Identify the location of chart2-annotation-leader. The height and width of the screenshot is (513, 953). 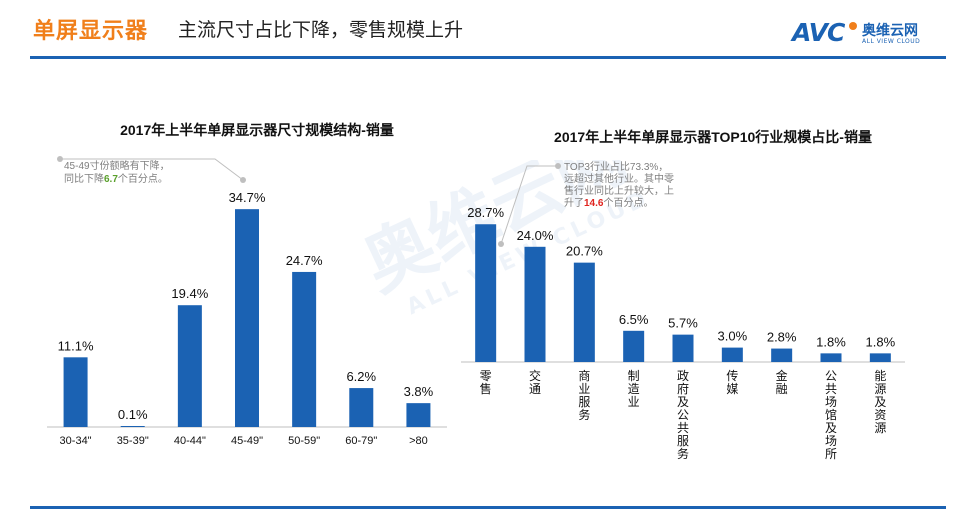
(529, 205).